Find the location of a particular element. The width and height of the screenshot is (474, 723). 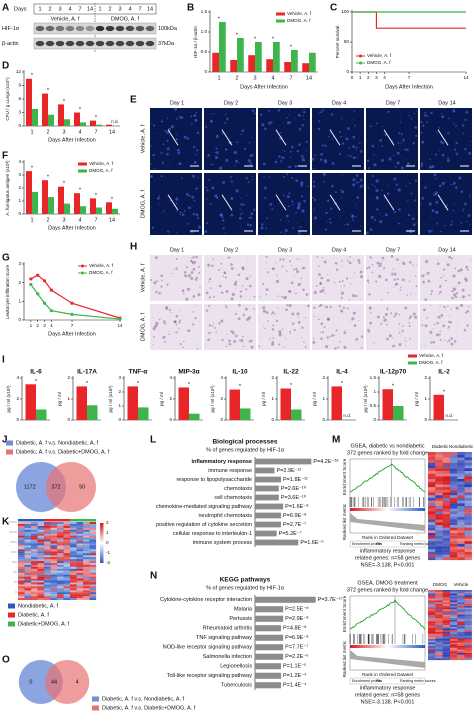

gsea-title: GSEA, DMOG treatment is located at coordinates (387, 583).